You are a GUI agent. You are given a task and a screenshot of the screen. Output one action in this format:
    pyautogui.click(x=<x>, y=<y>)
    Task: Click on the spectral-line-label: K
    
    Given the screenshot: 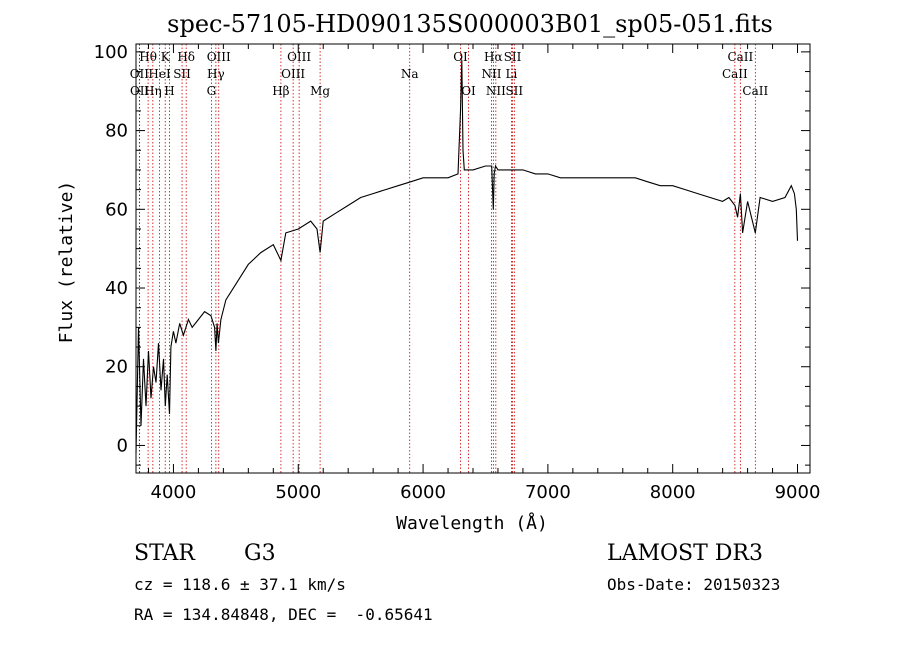 What is the action you would take?
    pyautogui.click(x=166, y=57)
    